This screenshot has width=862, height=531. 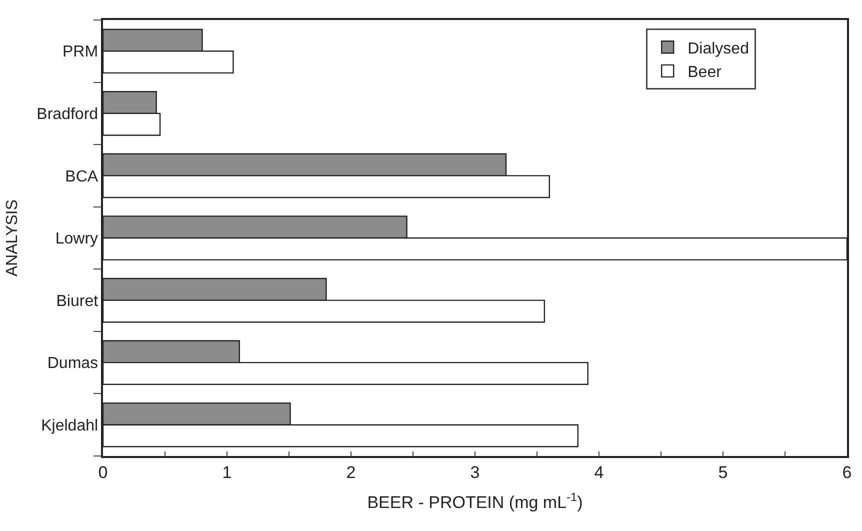 What do you see at coordinates (351, 472) in the screenshot?
I see `x-tick-label: 2` at bounding box center [351, 472].